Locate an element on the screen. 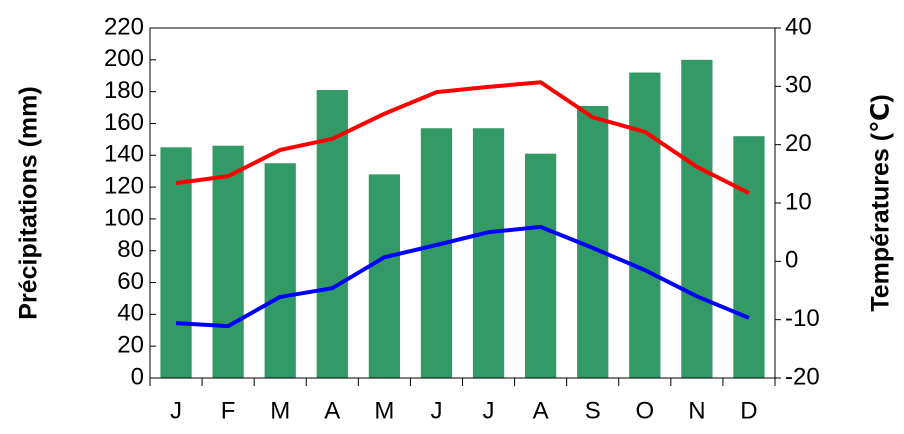 This screenshot has width=904, height=434. x-tick-label: O is located at coordinates (644, 410).